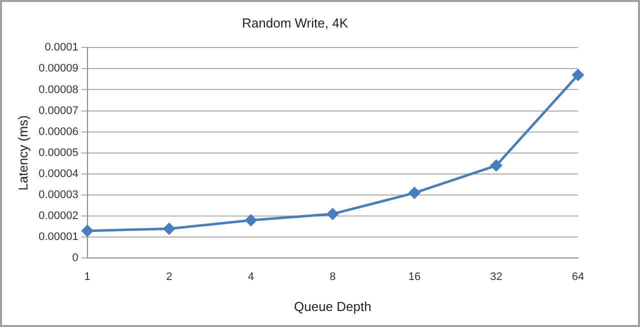  I want to click on y-tick-label: 0.00004, so click(58, 174).